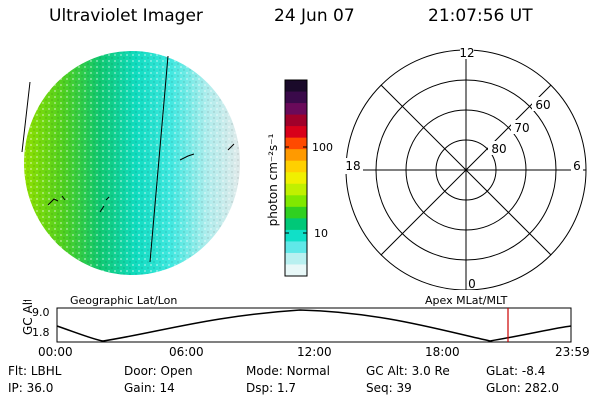  I want to click on mlt-label-18: 18, so click(352, 166).